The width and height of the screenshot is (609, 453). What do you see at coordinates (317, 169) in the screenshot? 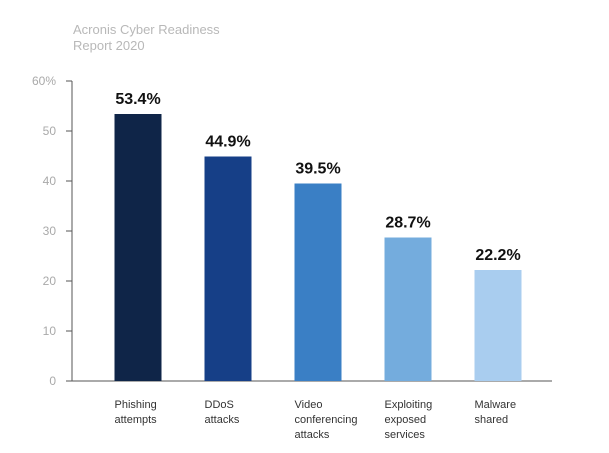
I see `data-label: 39.5%` at bounding box center [317, 169].